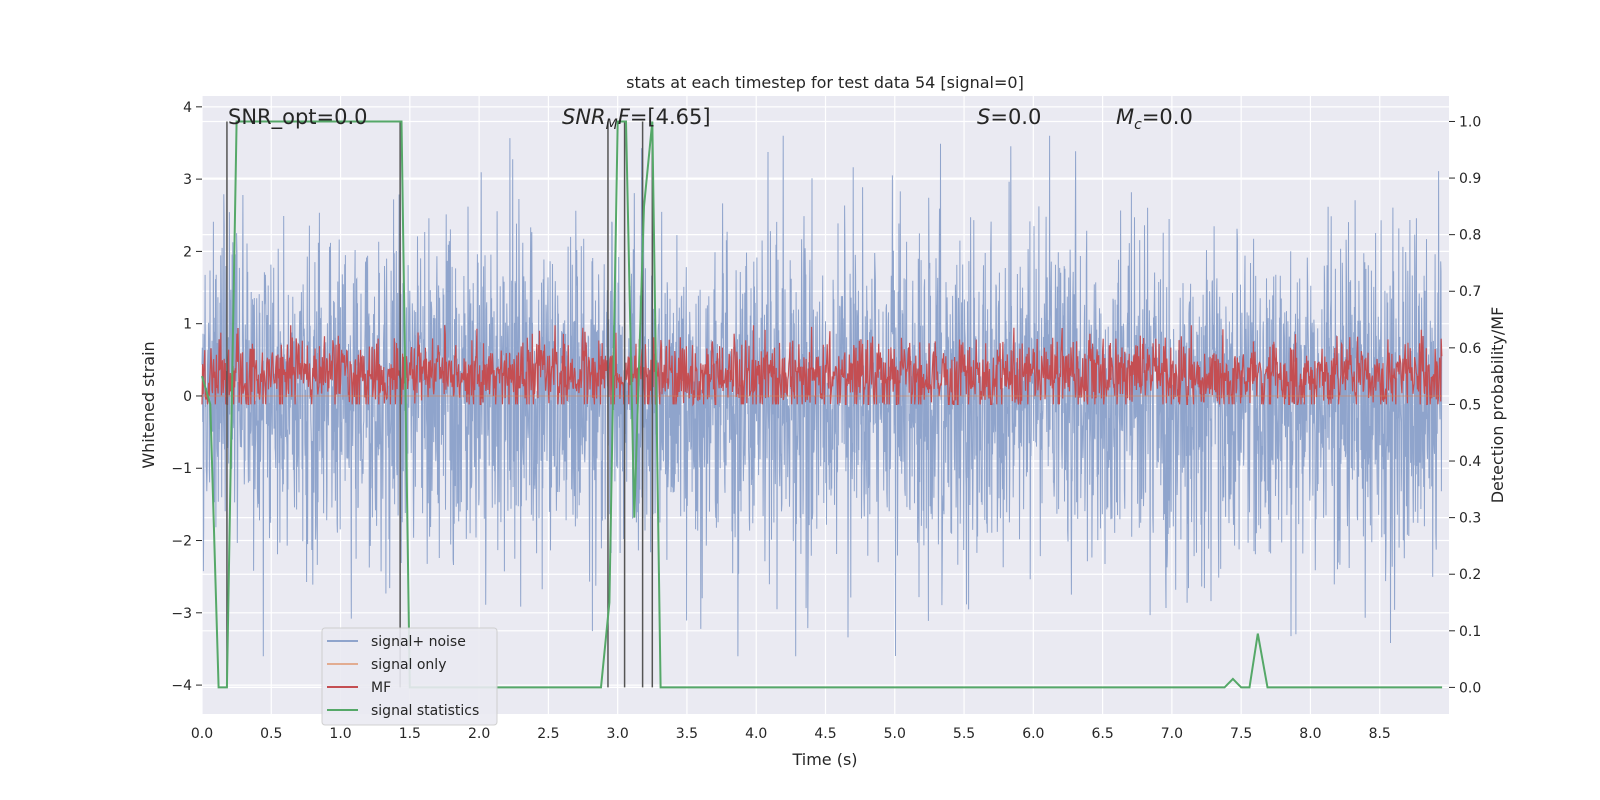 This screenshot has height=800, width=1600. I want to click on annotation-s: S=0.0, so click(1009, 117).